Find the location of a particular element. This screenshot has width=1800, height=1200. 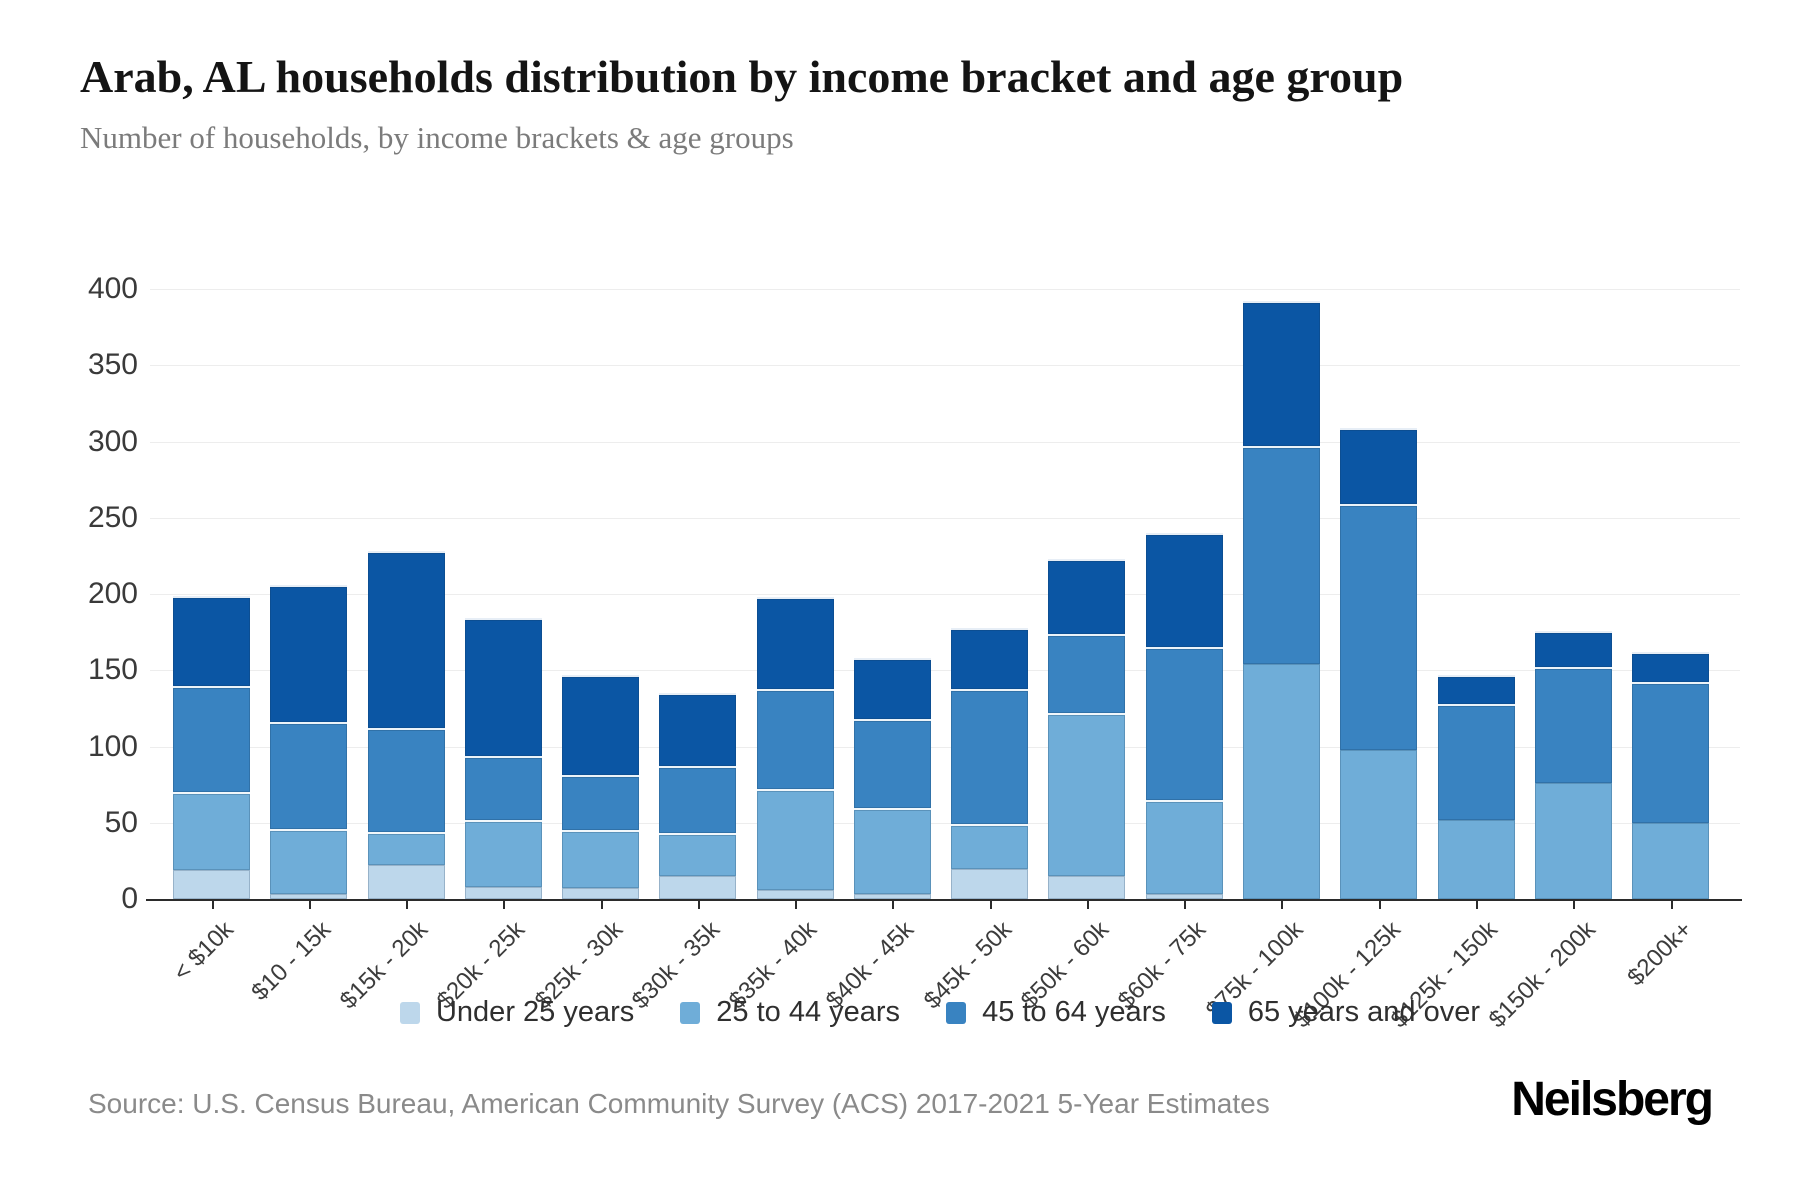

y-axis-tick-label: 300 is located at coordinates (112, 441).